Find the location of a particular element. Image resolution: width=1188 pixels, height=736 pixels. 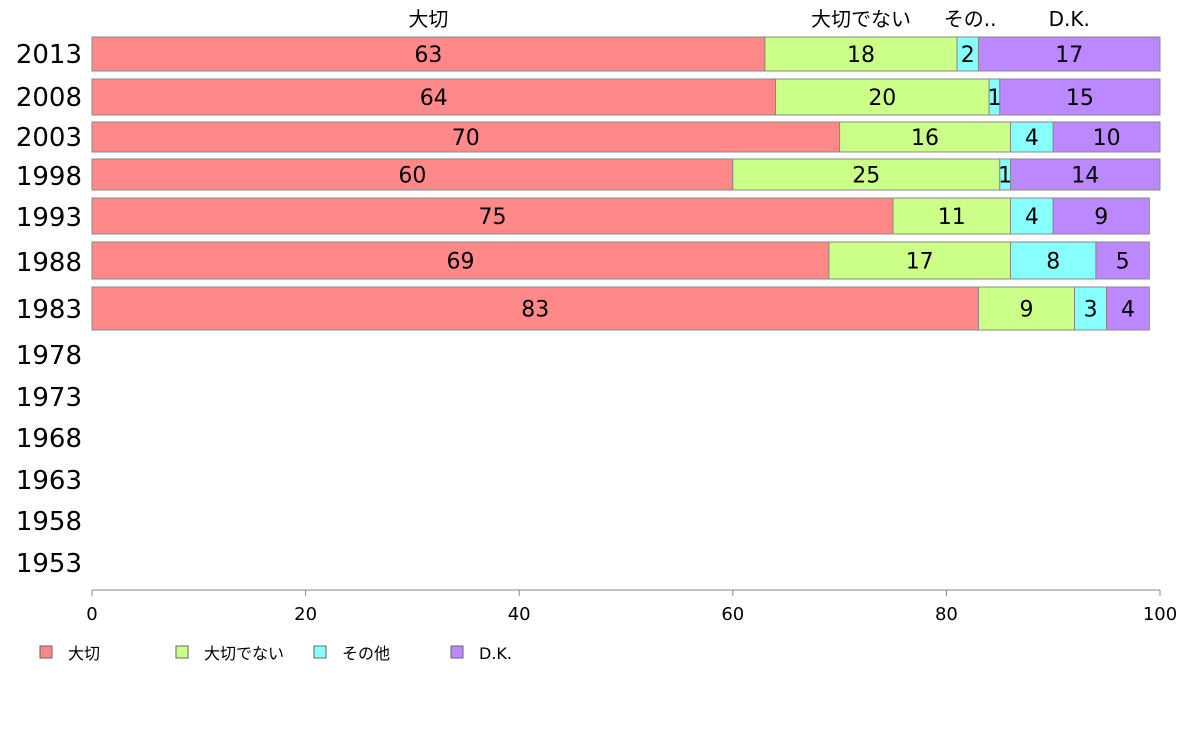

x-tick-label-80: 80 is located at coordinates (946, 614).